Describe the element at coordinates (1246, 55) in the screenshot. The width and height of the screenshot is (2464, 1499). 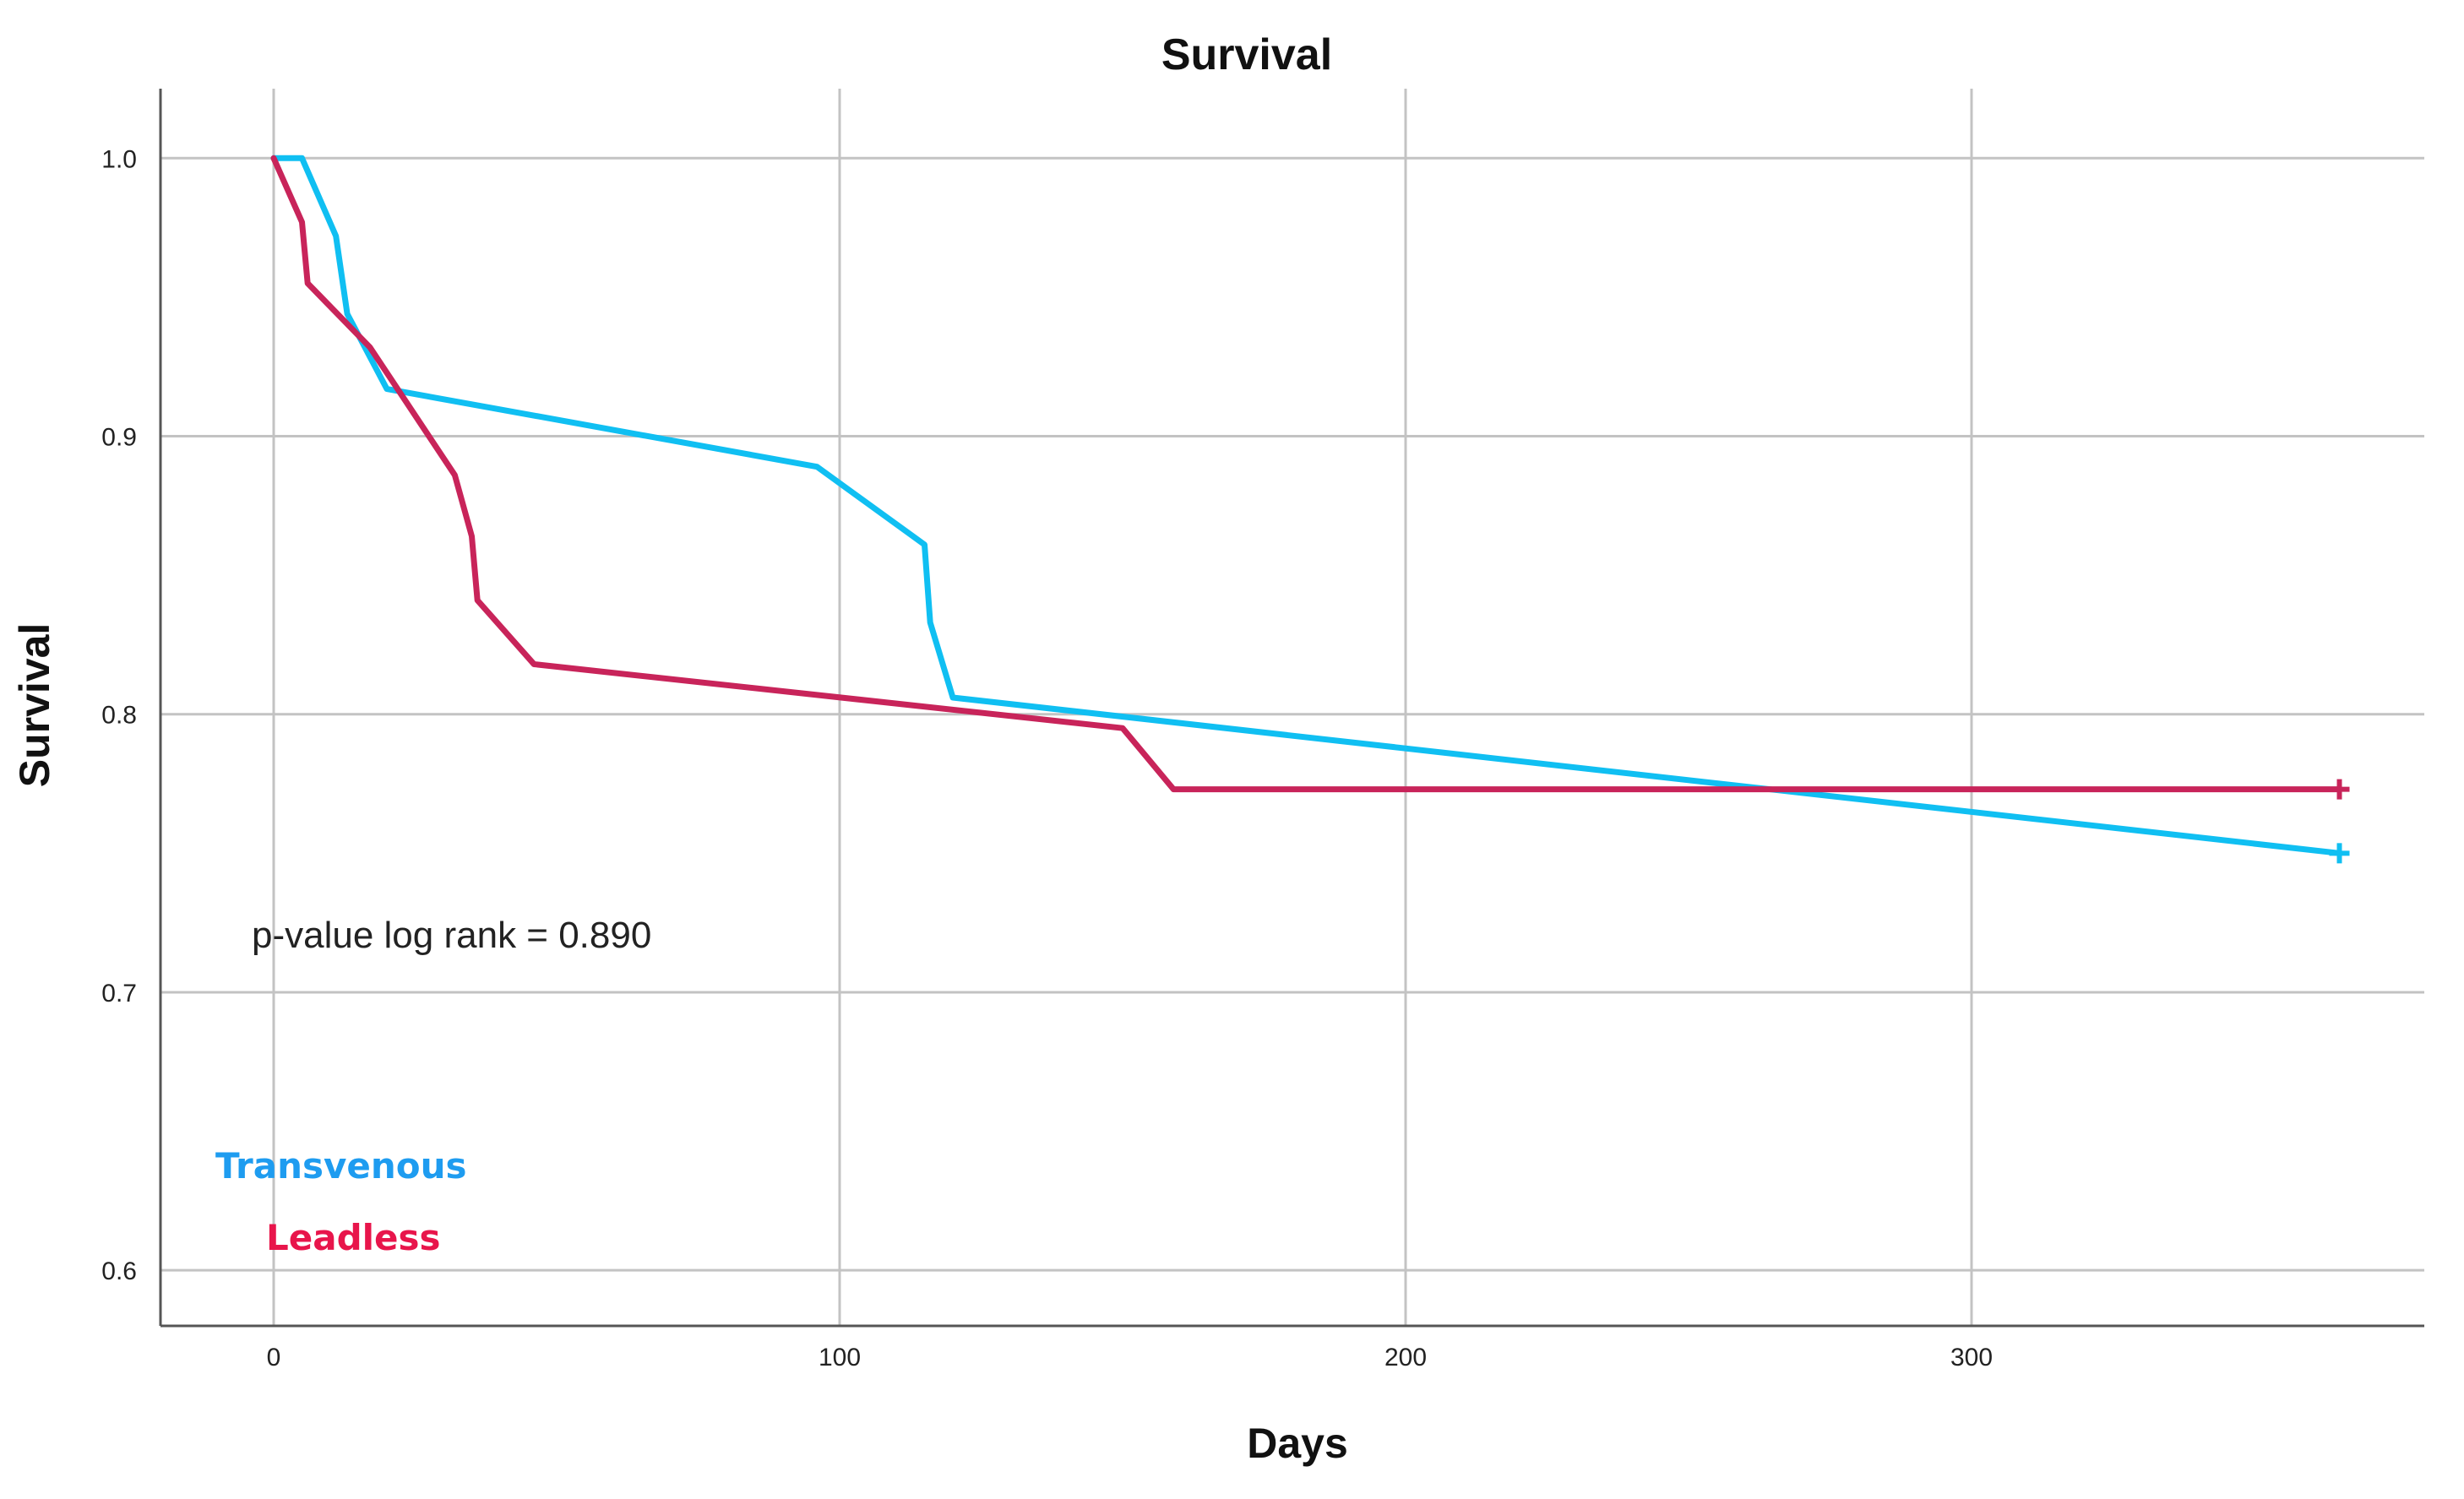
I see `chart-title: Survival` at that location.